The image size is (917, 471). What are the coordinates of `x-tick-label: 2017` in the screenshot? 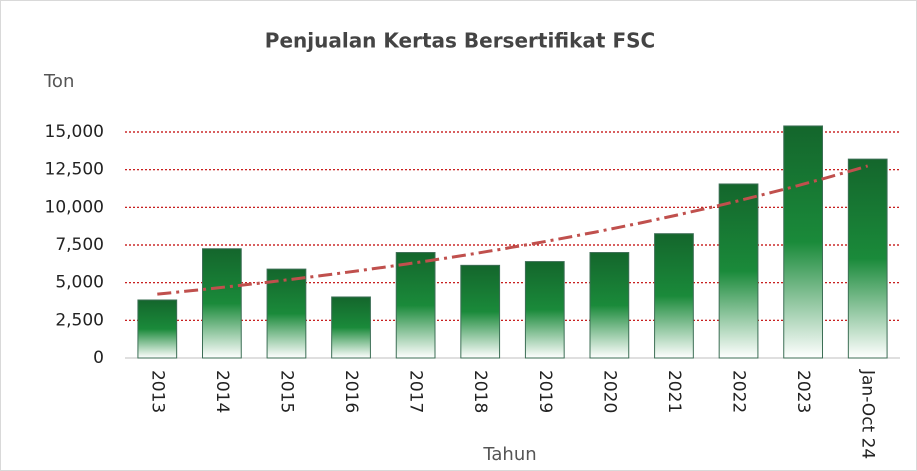 It's located at (416, 391).